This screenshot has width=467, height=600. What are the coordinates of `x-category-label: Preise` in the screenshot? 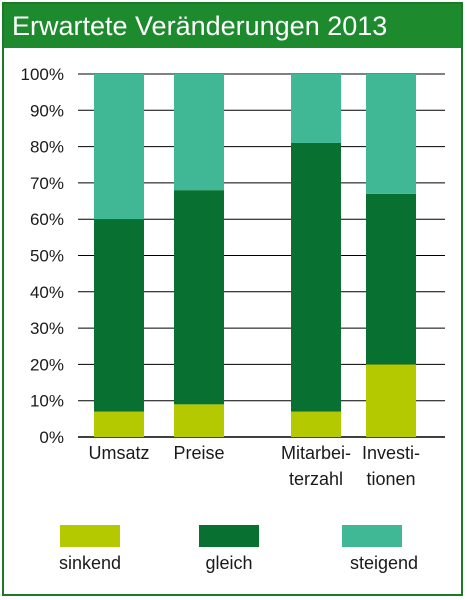 It's located at (198, 453).